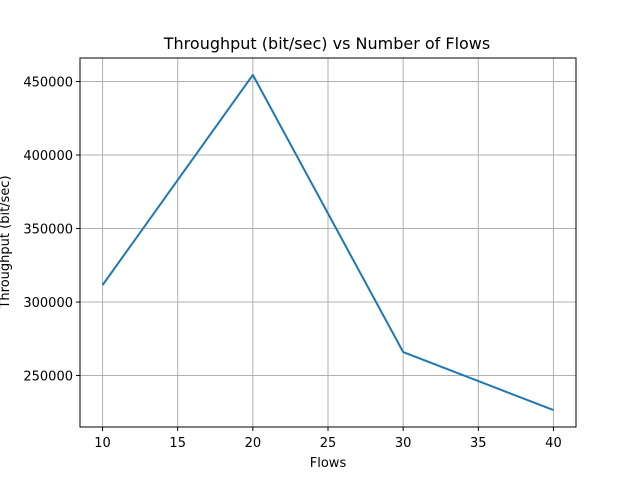 The height and width of the screenshot is (480, 640). What do you see at coordinates (403, 443) in the screenshot?
I see `x-tick-label: 30` at bounding box center [403, 443].